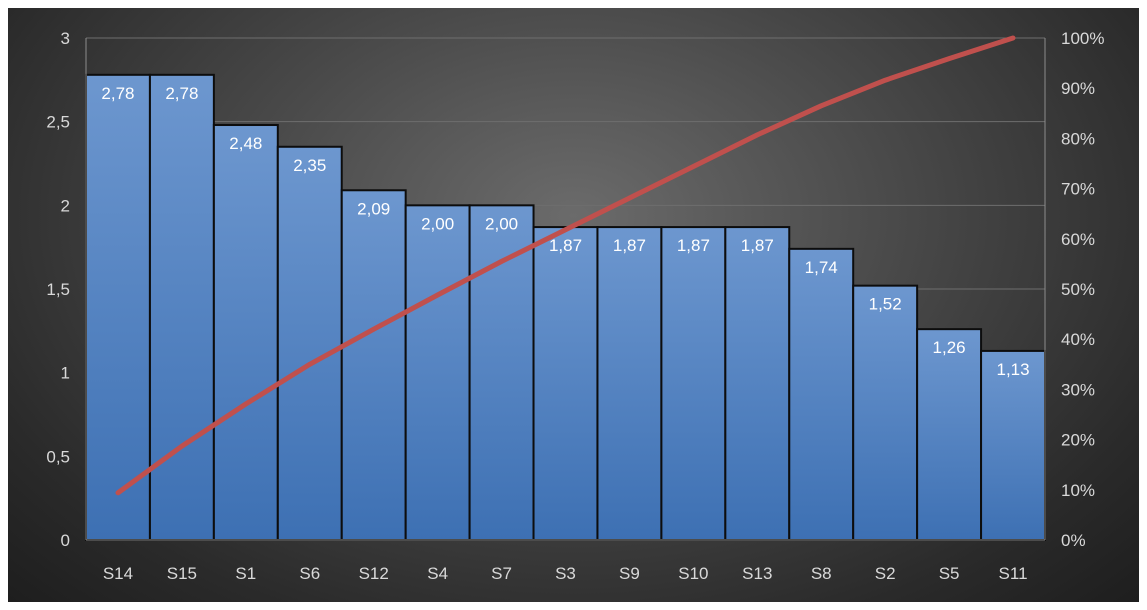 This screenshot has height=610, width=1147. Describe the element at coordinates (821, 267) in the screenshot. I see `data-label: 1,74` at that location.